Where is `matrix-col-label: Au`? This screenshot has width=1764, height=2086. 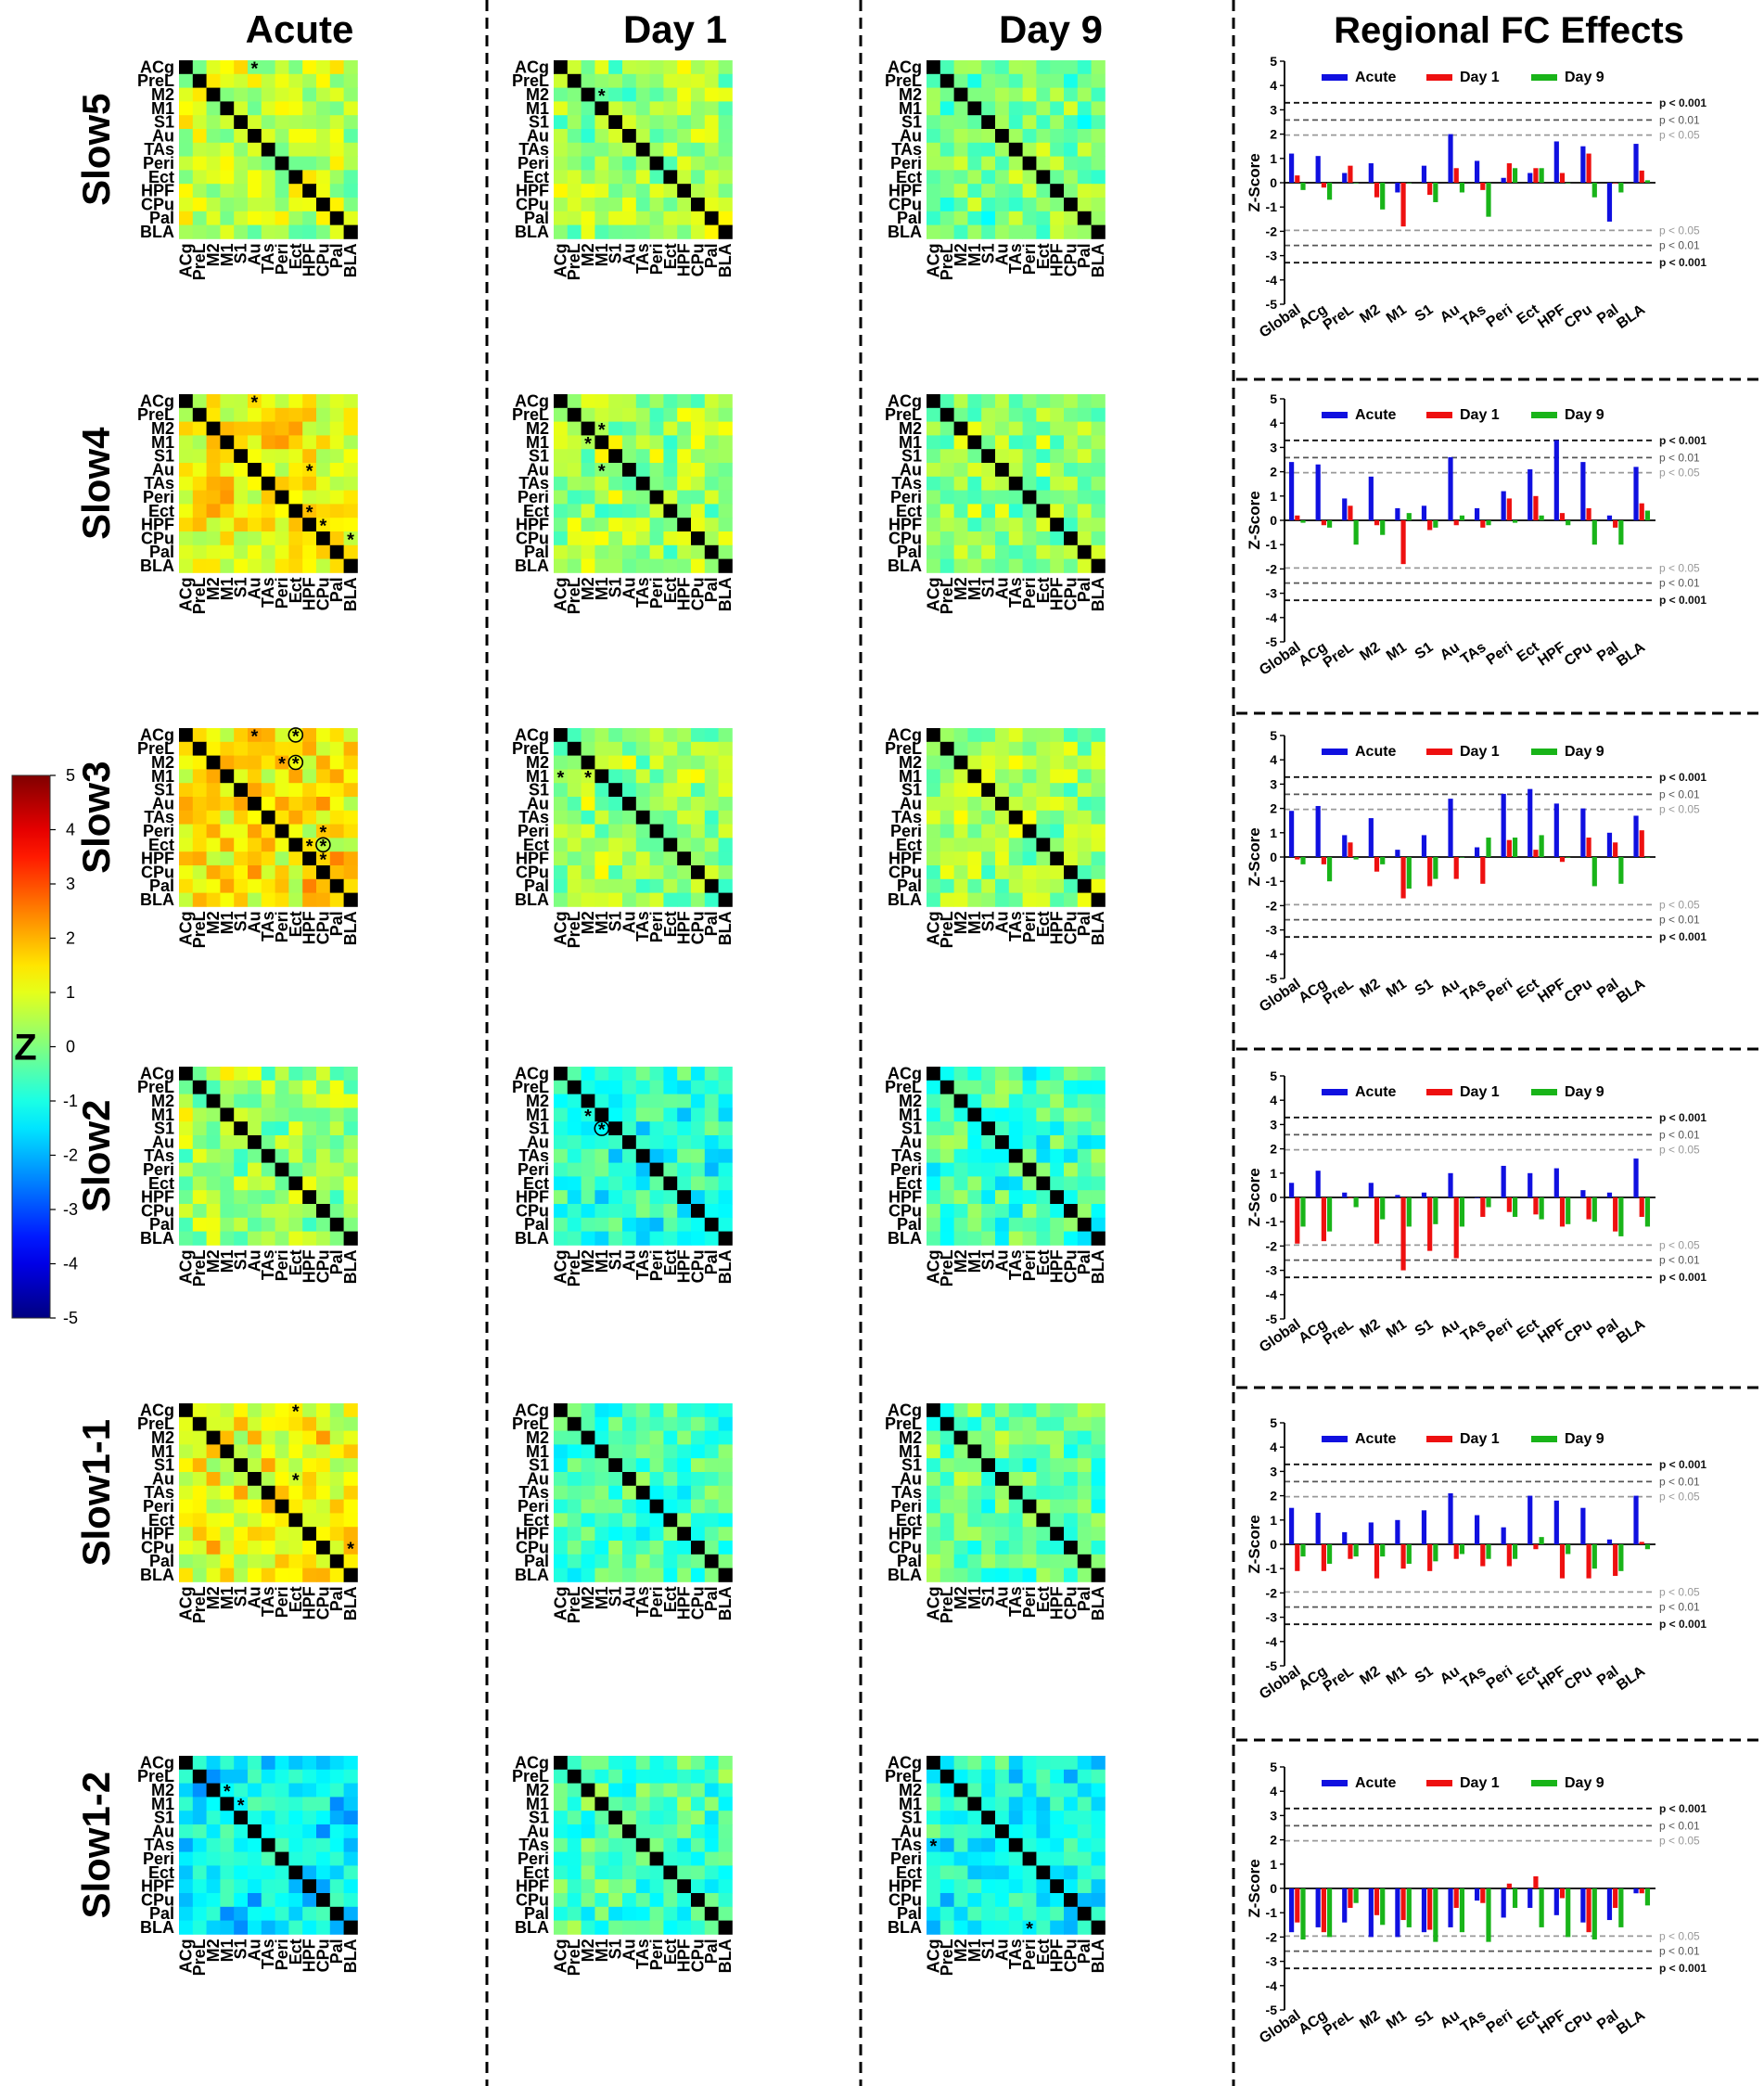 matrix-col-label: Au is located at coordinates (629, 254).